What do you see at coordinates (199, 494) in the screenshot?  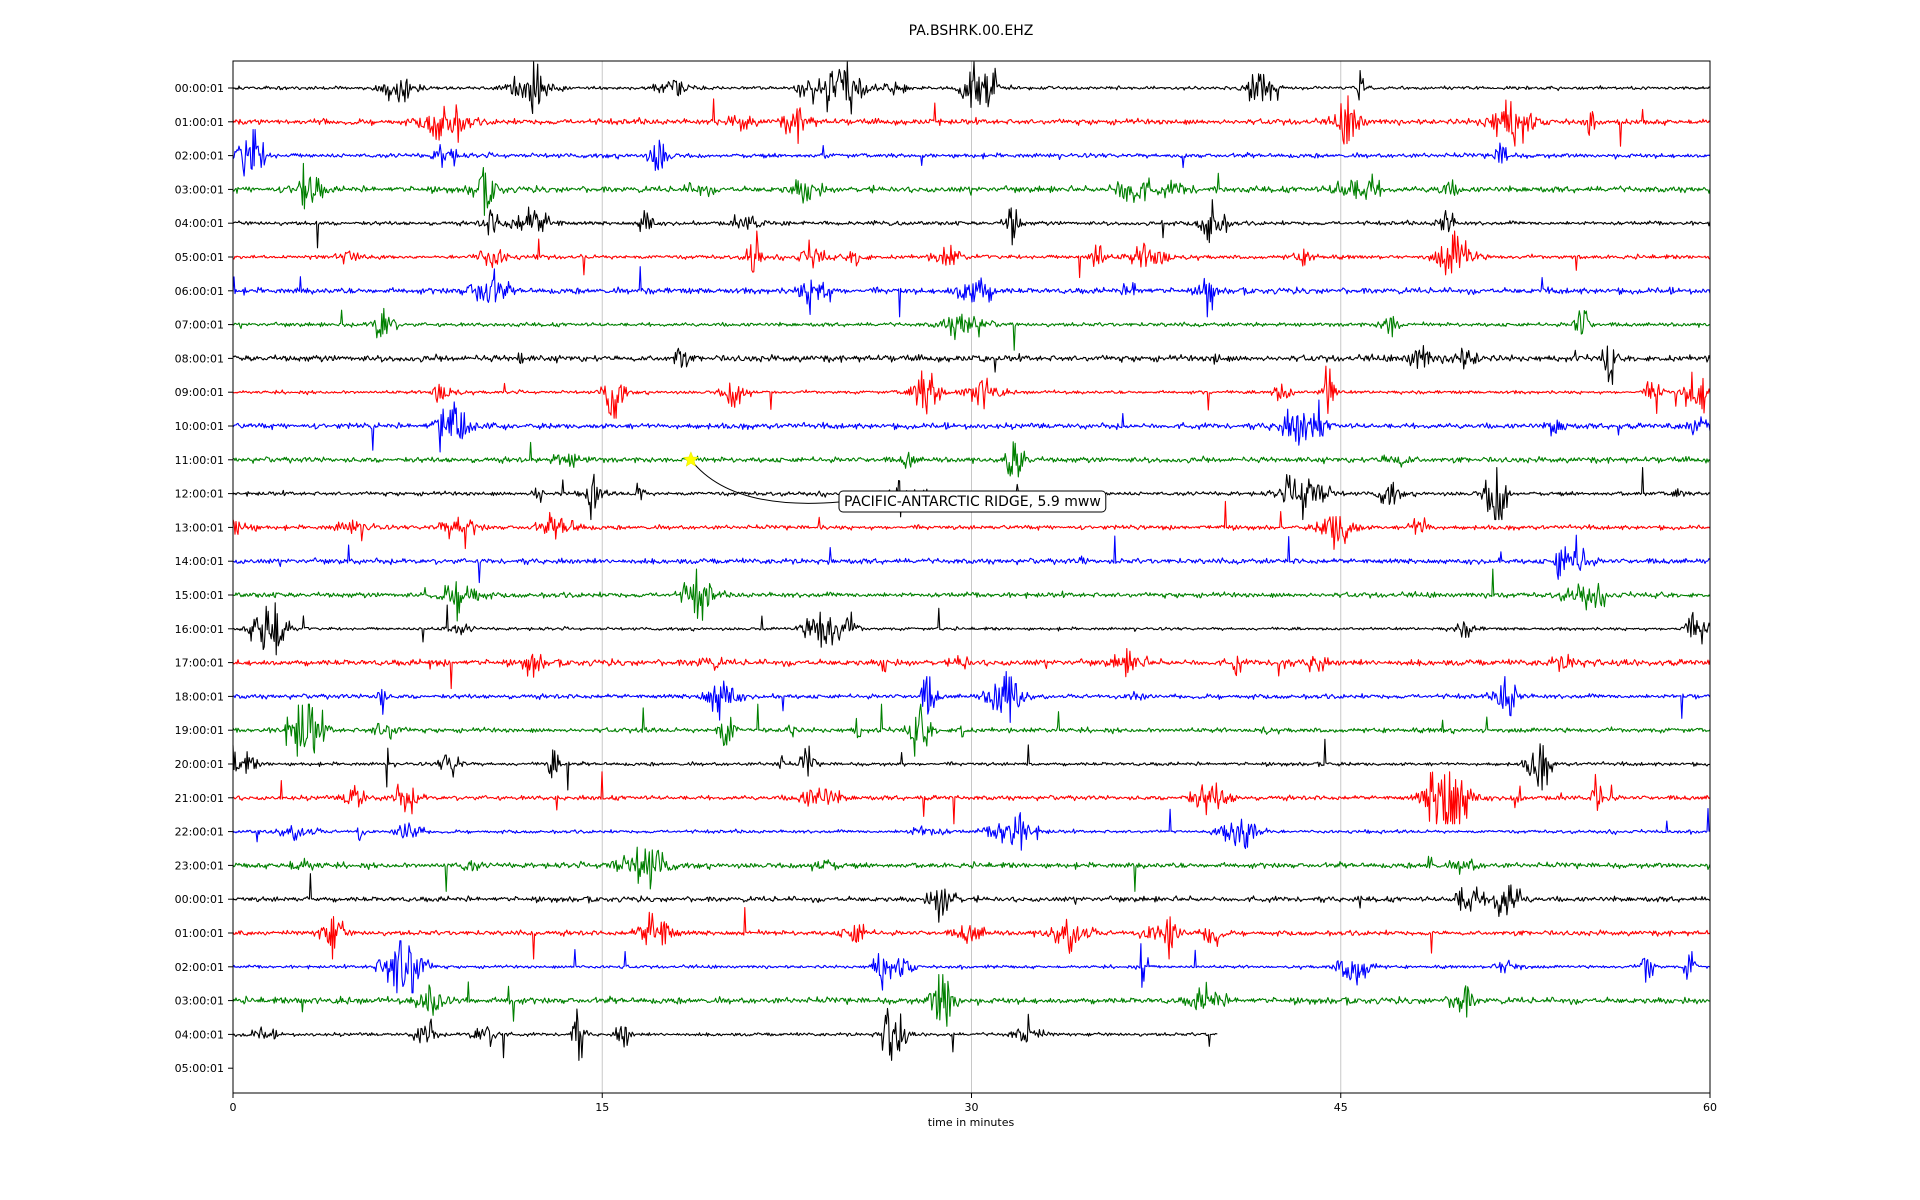 I see `row-label-12: 12:00:01` at bounding box center [199, 494].